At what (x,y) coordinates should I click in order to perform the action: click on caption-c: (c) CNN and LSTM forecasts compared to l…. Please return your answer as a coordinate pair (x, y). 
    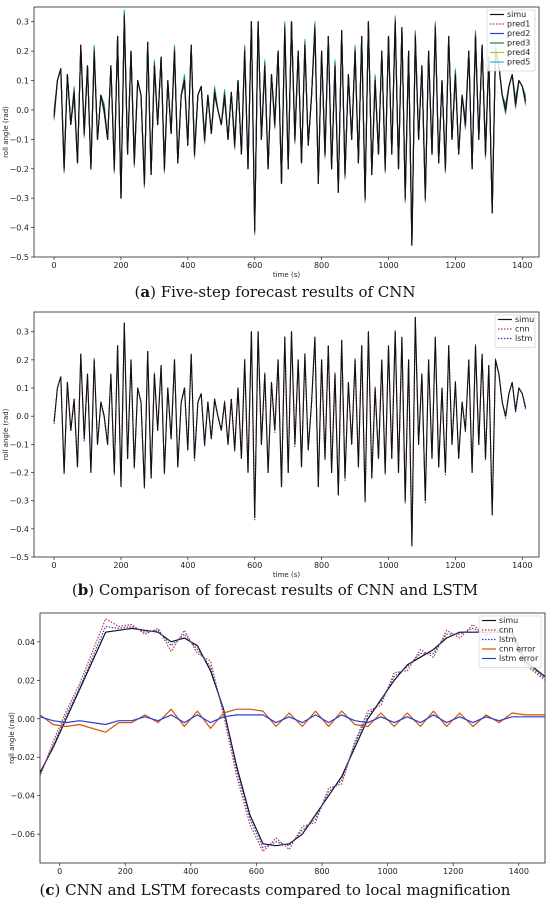
    Looking at the image, I should click on (275, 890).